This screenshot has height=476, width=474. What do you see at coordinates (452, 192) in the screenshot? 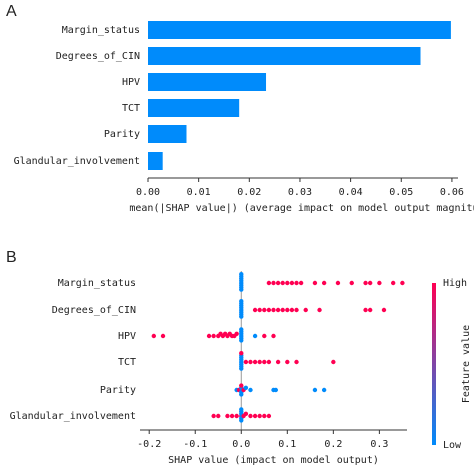
I see `x-tick-label: 0.06` at bounding box center [452, 192].